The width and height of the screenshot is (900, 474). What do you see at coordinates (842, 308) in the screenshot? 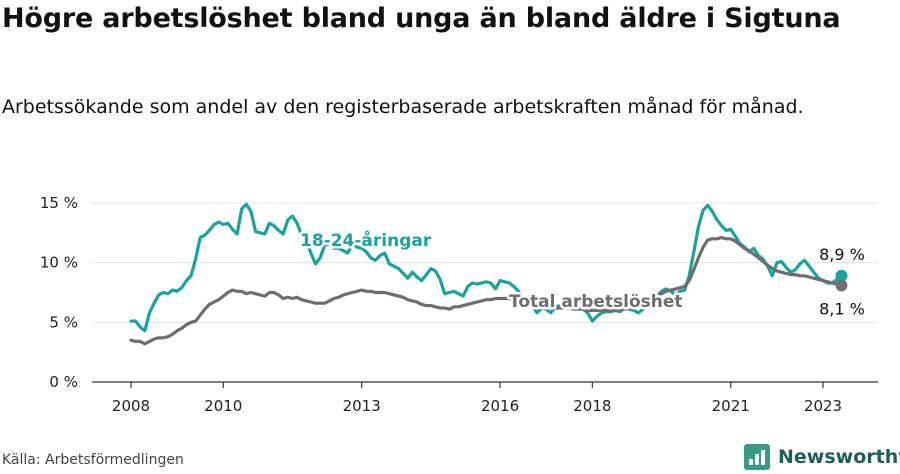
I see `total-end-label: 8,1 %` at bounding box center [842, 308].